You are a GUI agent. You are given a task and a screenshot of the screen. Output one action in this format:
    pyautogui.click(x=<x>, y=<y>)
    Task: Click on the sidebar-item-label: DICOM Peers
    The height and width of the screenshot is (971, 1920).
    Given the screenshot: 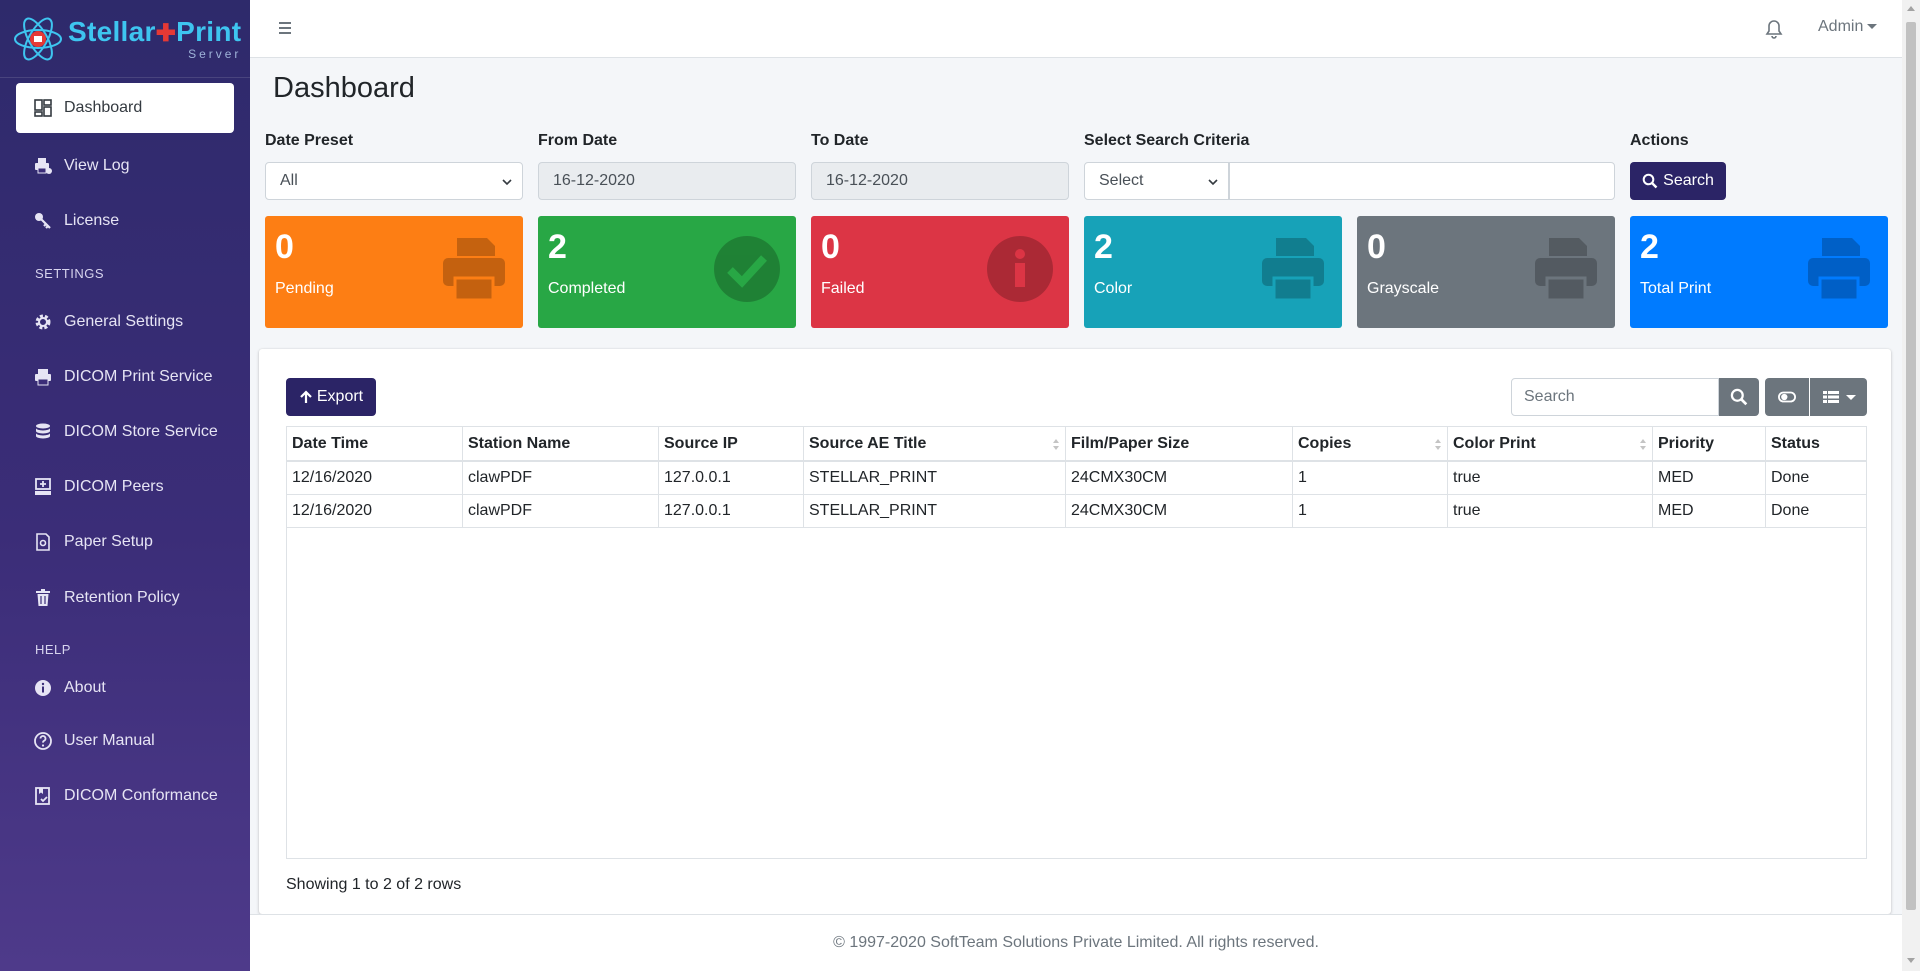 What is the action you would take?
    pyautogui.click(x=114, y=486)
    